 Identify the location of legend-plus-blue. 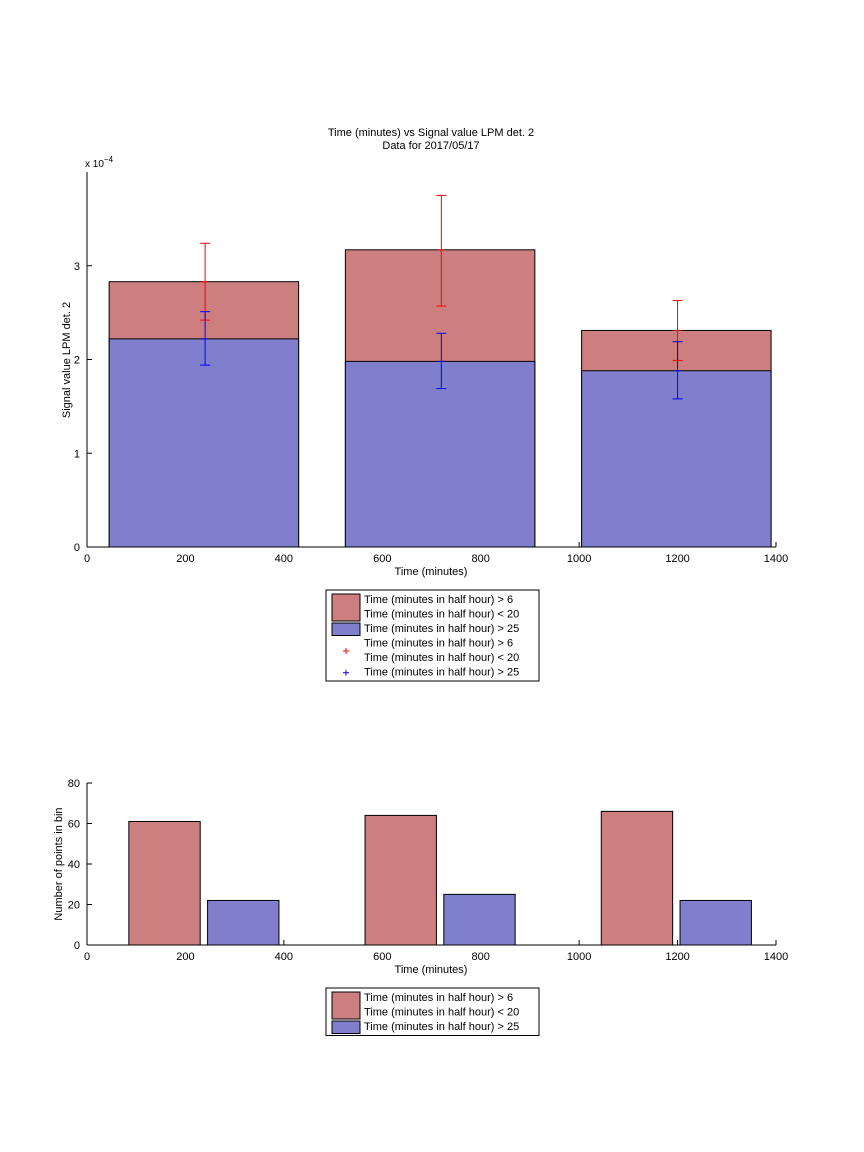
(346, 672).